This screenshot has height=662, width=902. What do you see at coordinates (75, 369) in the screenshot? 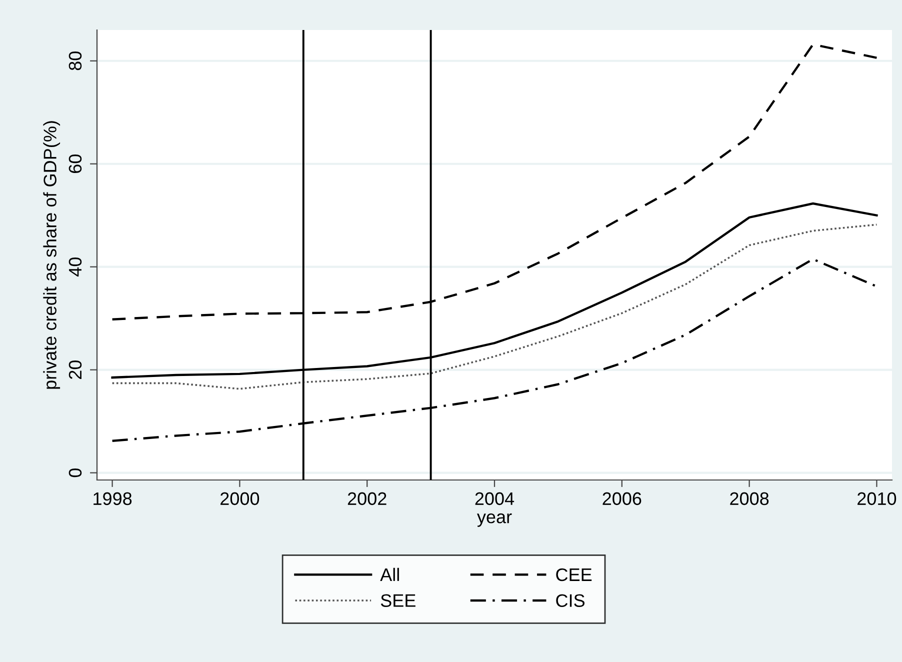
I see `y-tick-label: 20` at bounding box center [75, 369].